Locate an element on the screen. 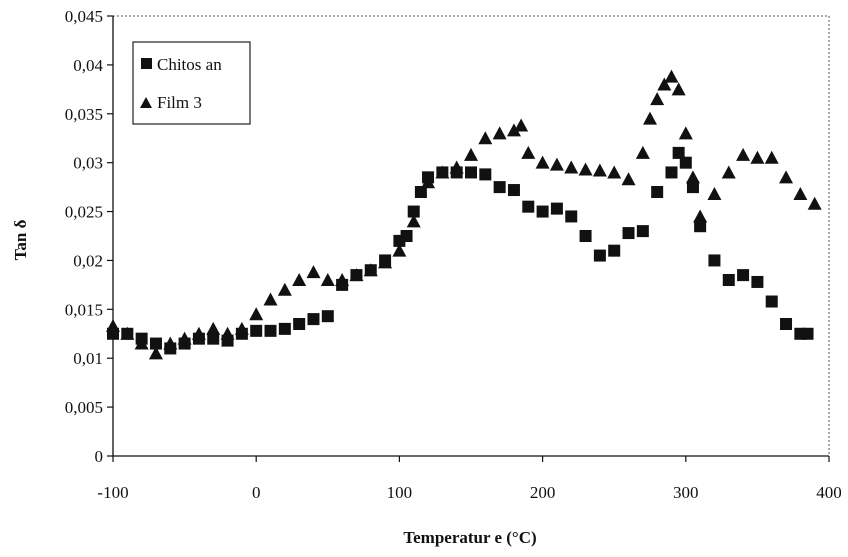 This screenshot has width=848, height=557. x-tick-label: 200 is located at coordinates (543, 492).